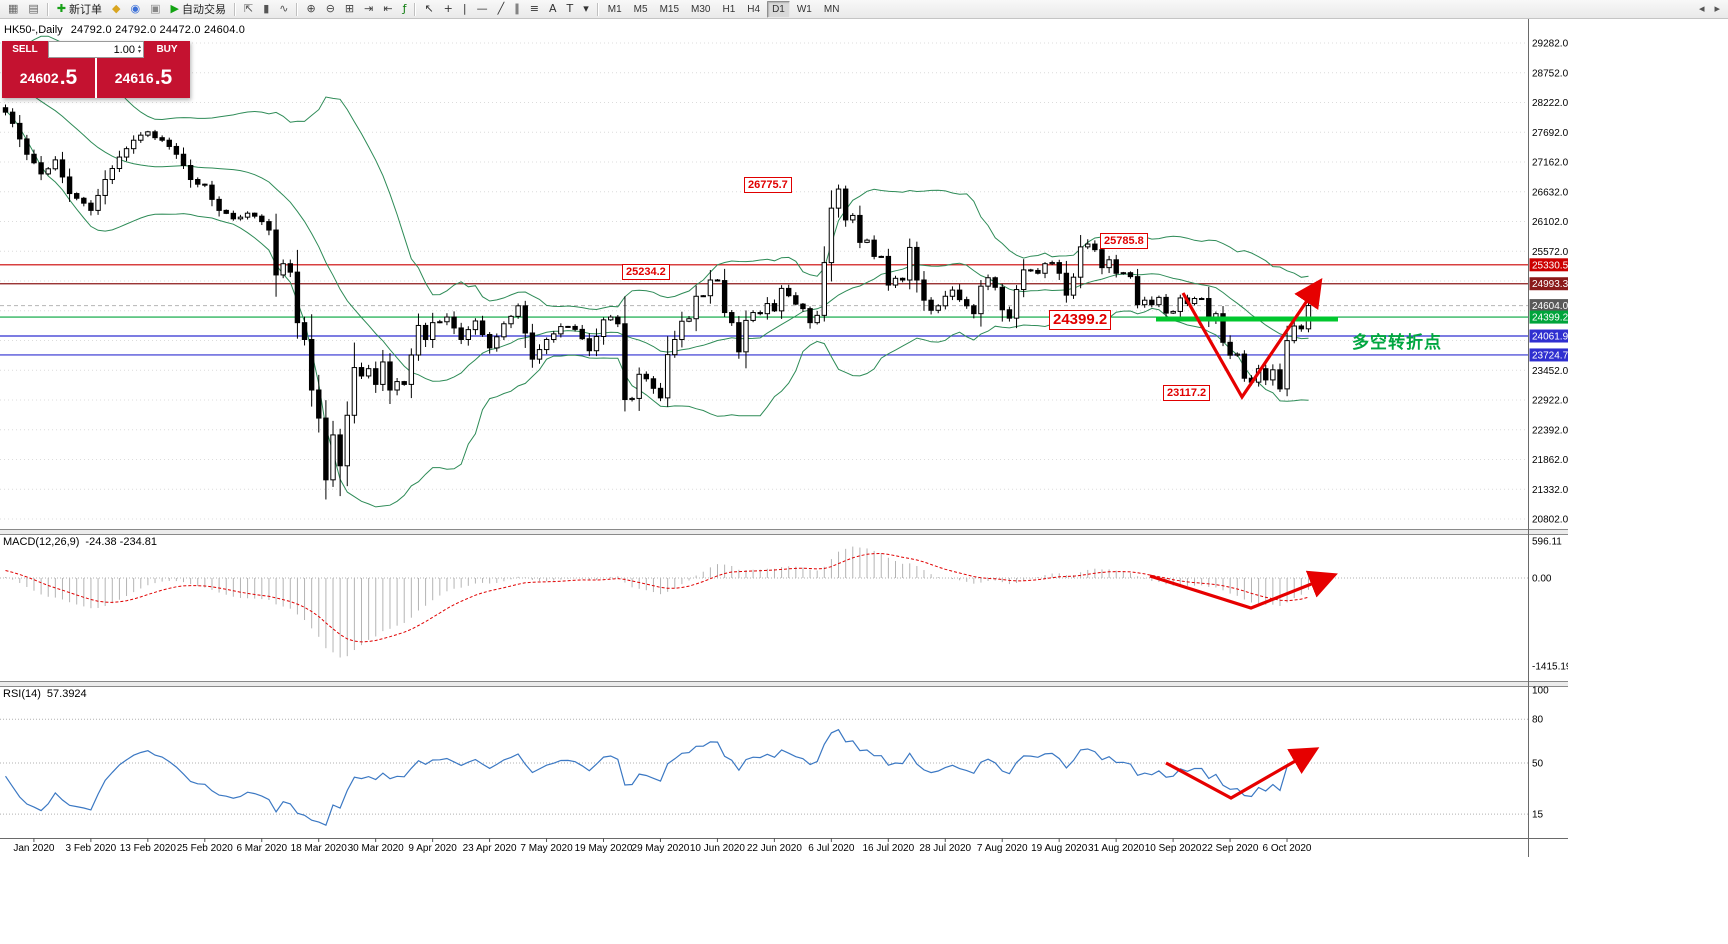 Image resolution: width=1728 pixels, height=944 pixels. I want to click on date-axis-label: 6 Oct 2020, so click(1287, 848).